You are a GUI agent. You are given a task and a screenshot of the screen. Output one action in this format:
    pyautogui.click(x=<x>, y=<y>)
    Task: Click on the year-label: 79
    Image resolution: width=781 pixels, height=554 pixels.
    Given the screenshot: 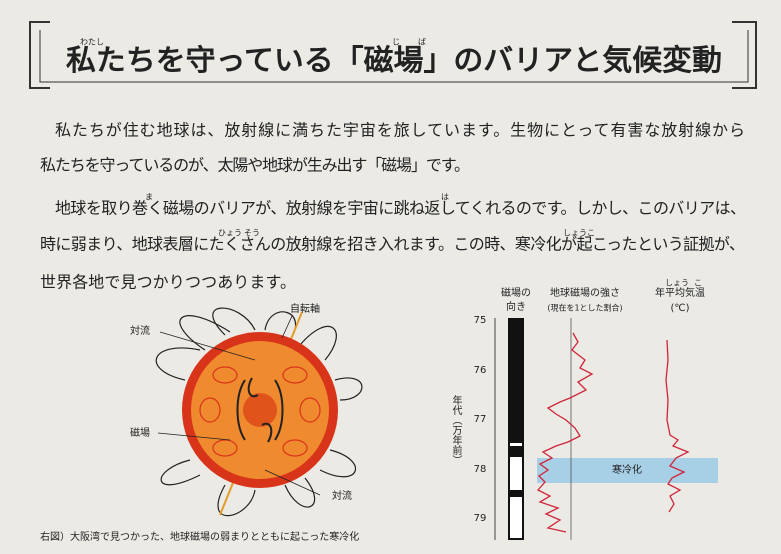 What is the action you would take?
    pyautogui.click(x=480, y=518)
    